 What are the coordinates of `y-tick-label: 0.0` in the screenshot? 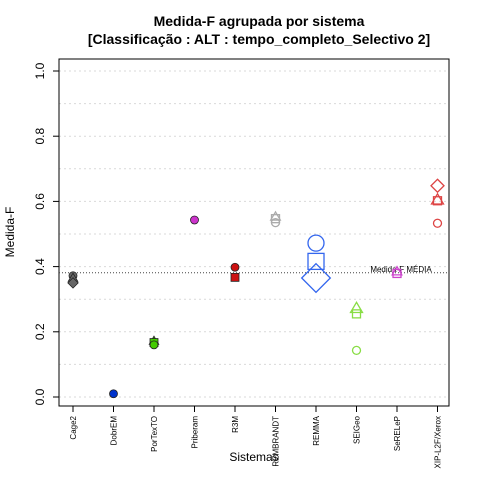 It's located at (40, 396).